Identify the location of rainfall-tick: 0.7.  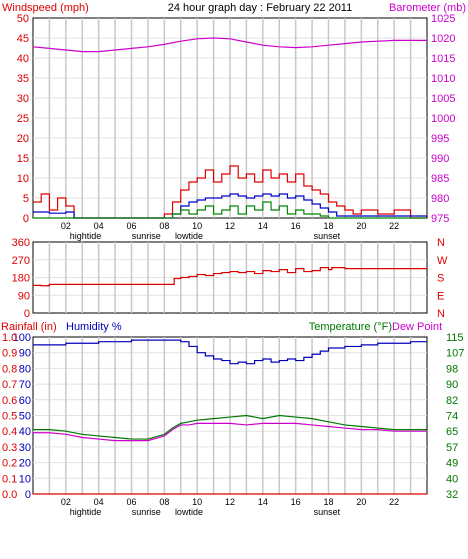
(9, 385).